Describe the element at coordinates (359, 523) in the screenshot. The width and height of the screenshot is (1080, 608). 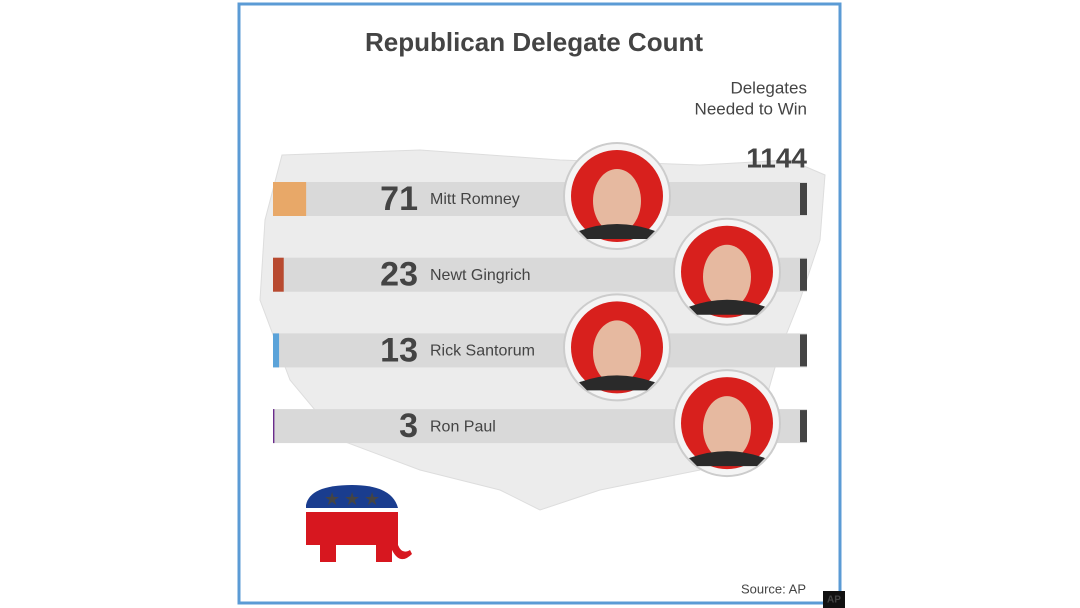
I see `gop-logo: ★ ★ ★` at that location.